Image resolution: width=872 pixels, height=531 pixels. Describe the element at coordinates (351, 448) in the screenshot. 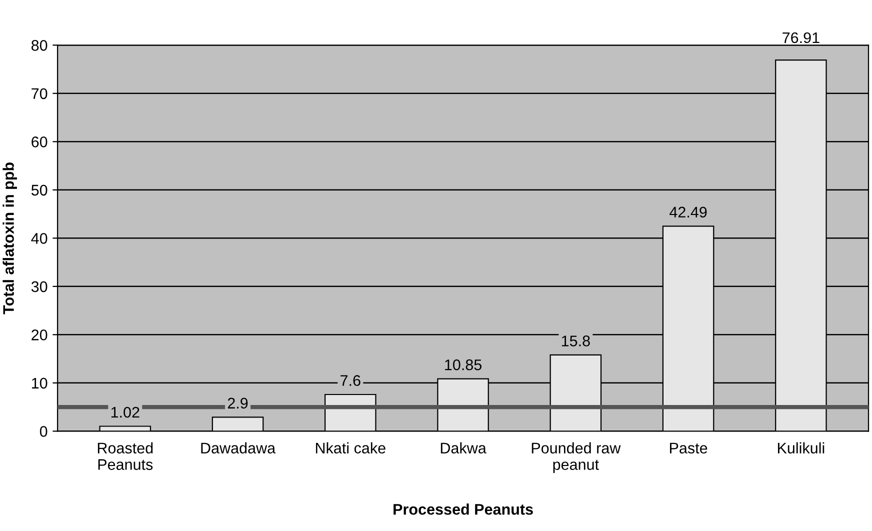

I see `x-tick-label: Nkati cake` at that location.